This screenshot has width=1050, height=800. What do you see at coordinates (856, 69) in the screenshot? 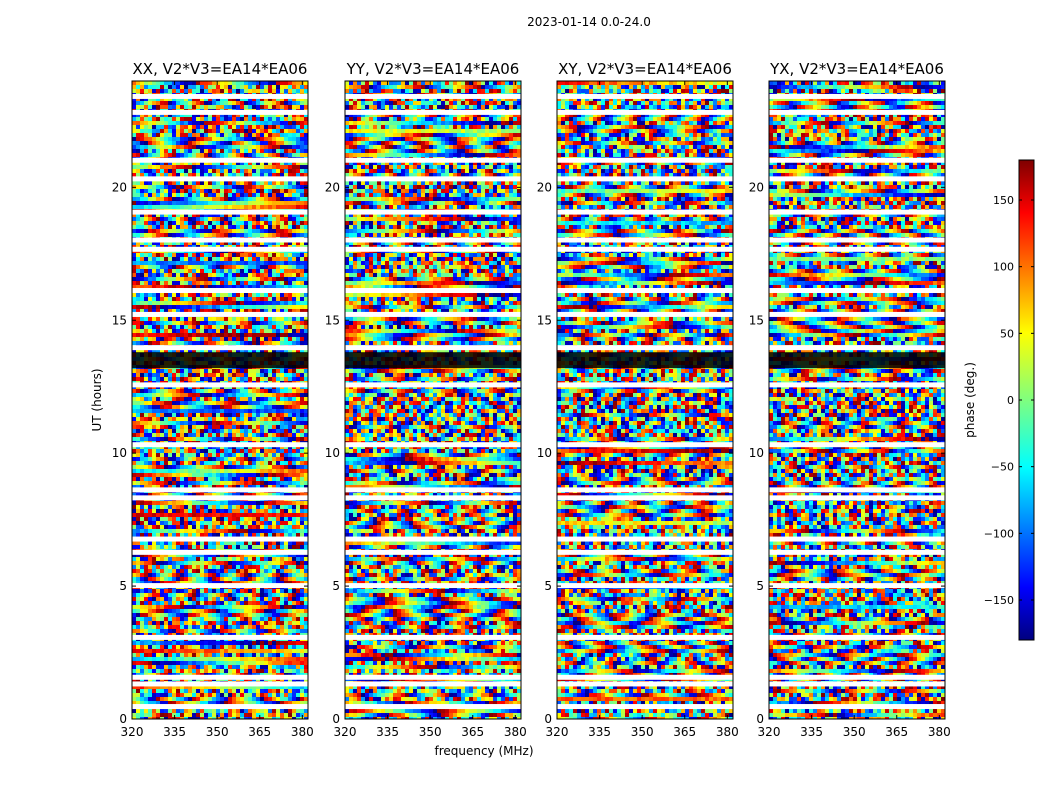
I see `panel-title: YX, V2*V3=EA14*EA06` at bounding box center [856, 69].